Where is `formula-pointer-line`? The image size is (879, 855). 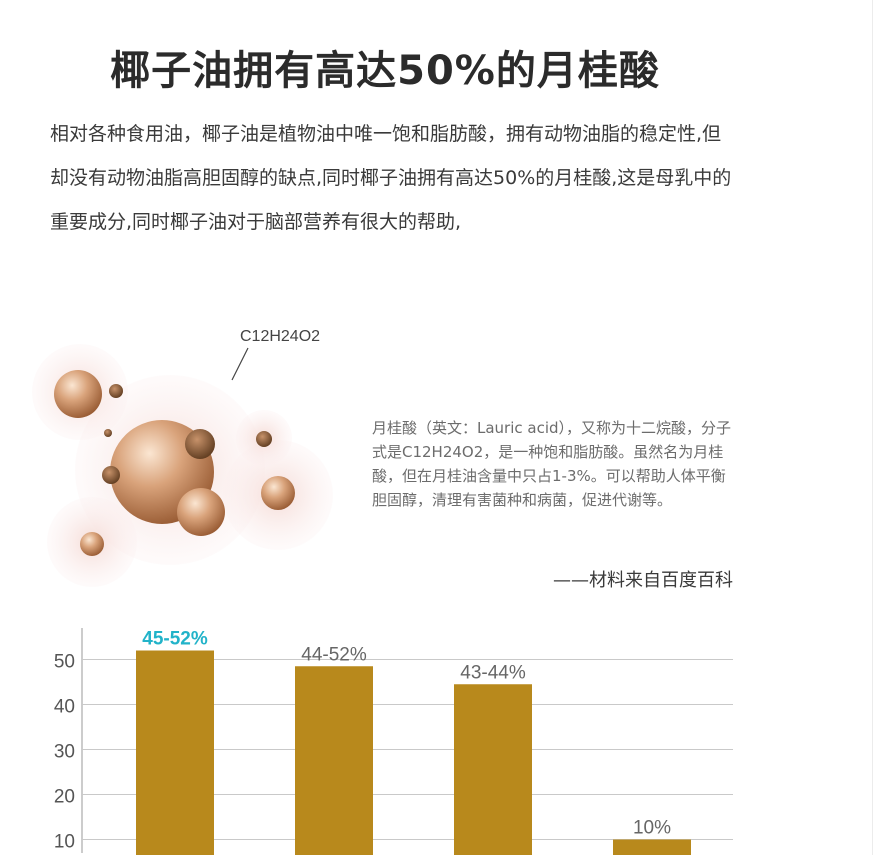
formula-pointer-line is located at coordinates (240, 364).